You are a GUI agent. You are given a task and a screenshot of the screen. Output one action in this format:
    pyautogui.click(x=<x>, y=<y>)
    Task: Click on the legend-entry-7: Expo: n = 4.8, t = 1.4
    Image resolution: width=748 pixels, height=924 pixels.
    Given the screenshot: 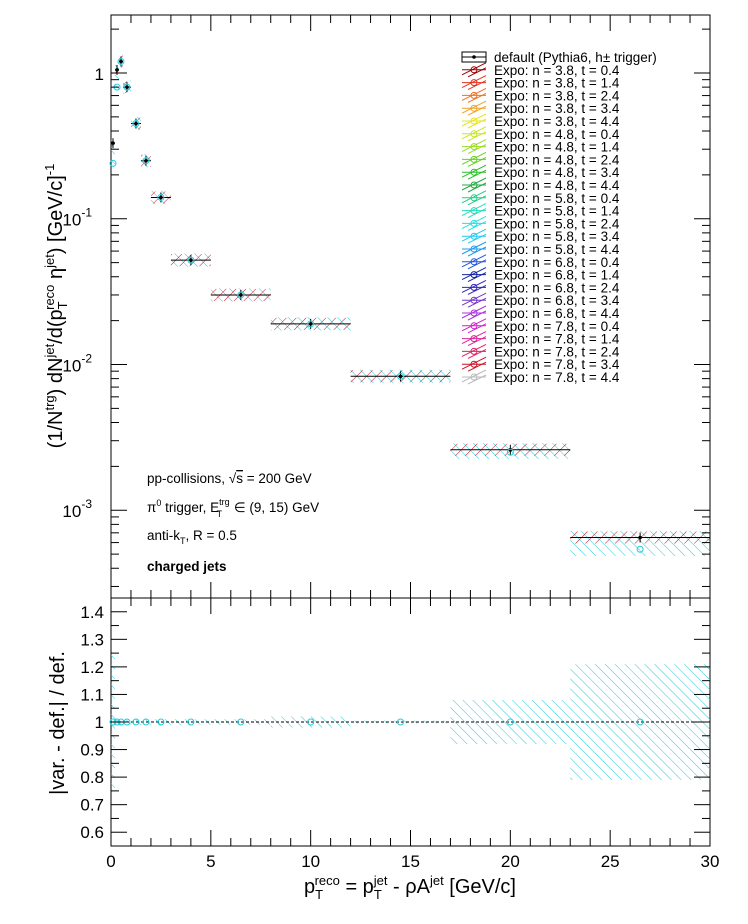 What is the action you would take?
    pyautogui.click(x=540, y=147)
    